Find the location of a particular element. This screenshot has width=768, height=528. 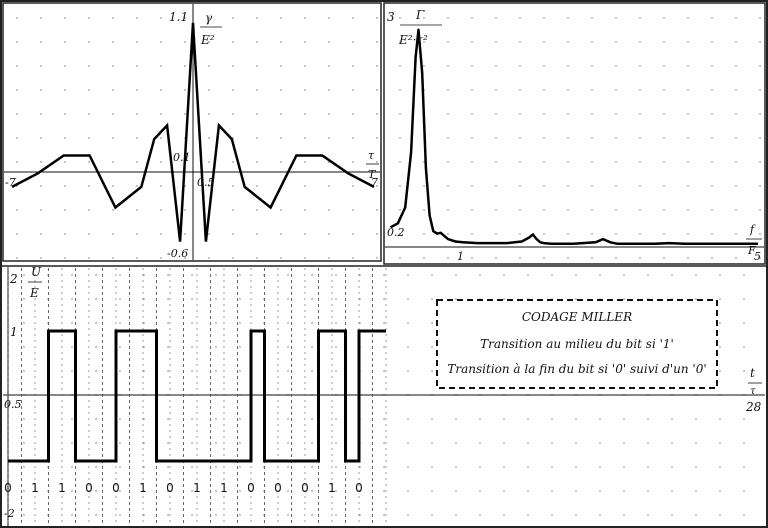

legend-title: CODAGE MILLER is located at coordinates (577, 317).